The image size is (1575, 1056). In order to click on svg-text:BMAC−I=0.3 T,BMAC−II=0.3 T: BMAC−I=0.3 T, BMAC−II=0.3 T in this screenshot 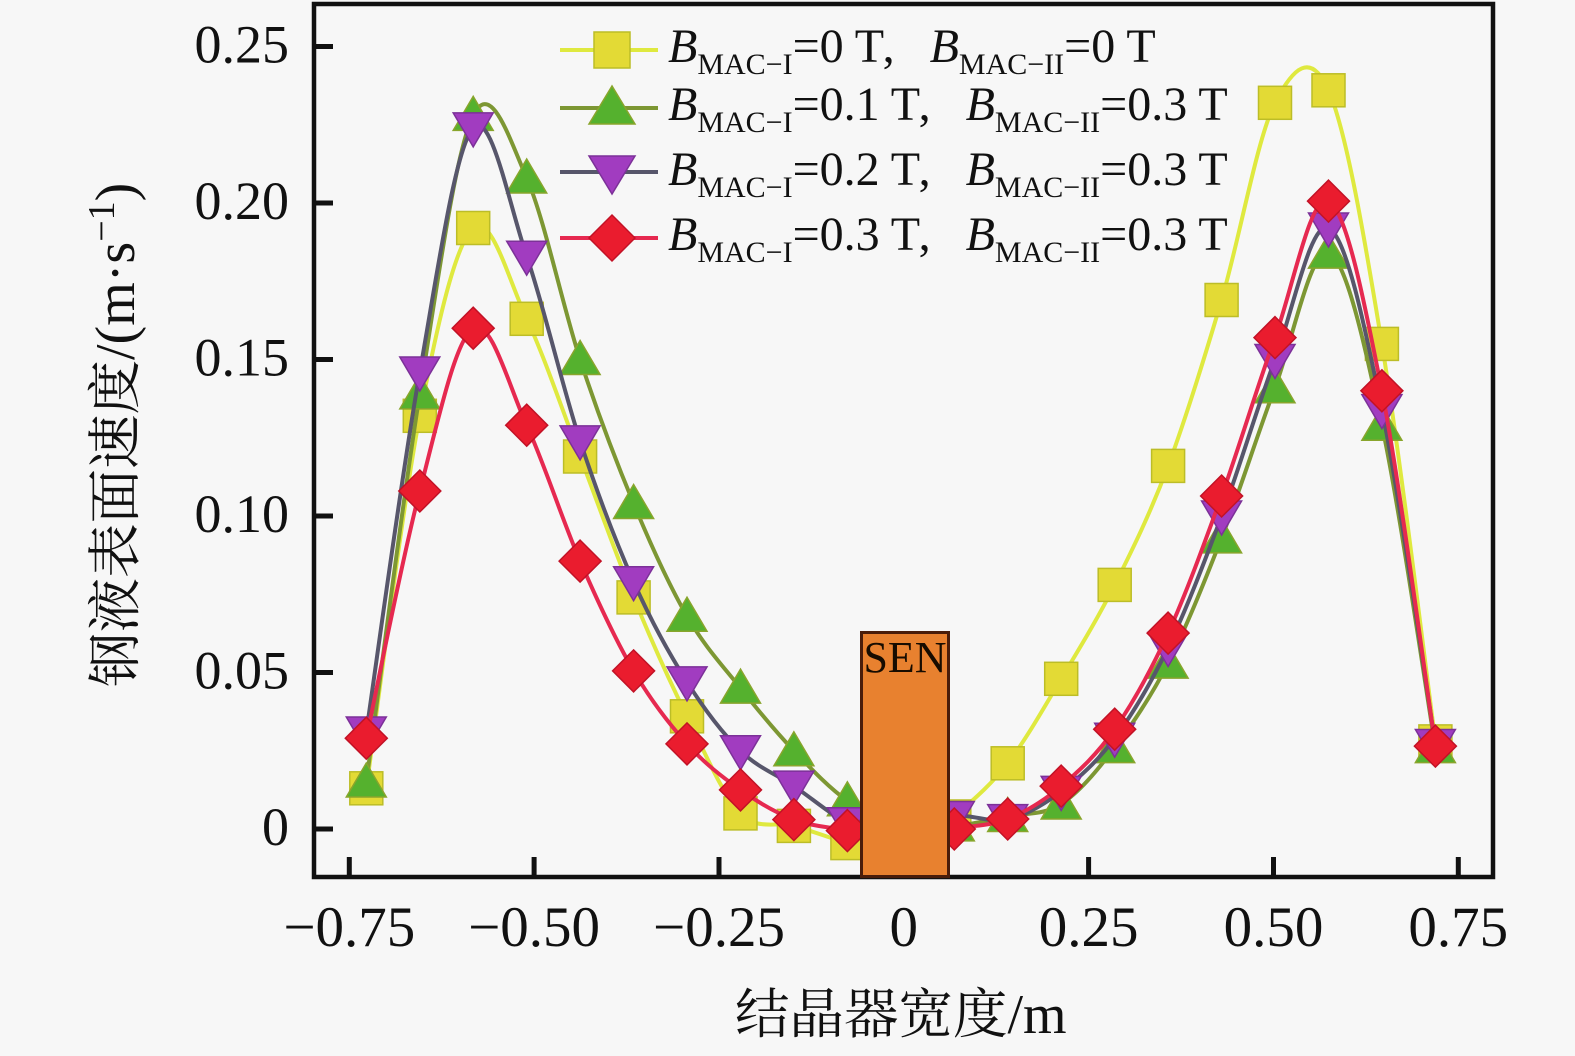, I will do `click(948, 238)`.